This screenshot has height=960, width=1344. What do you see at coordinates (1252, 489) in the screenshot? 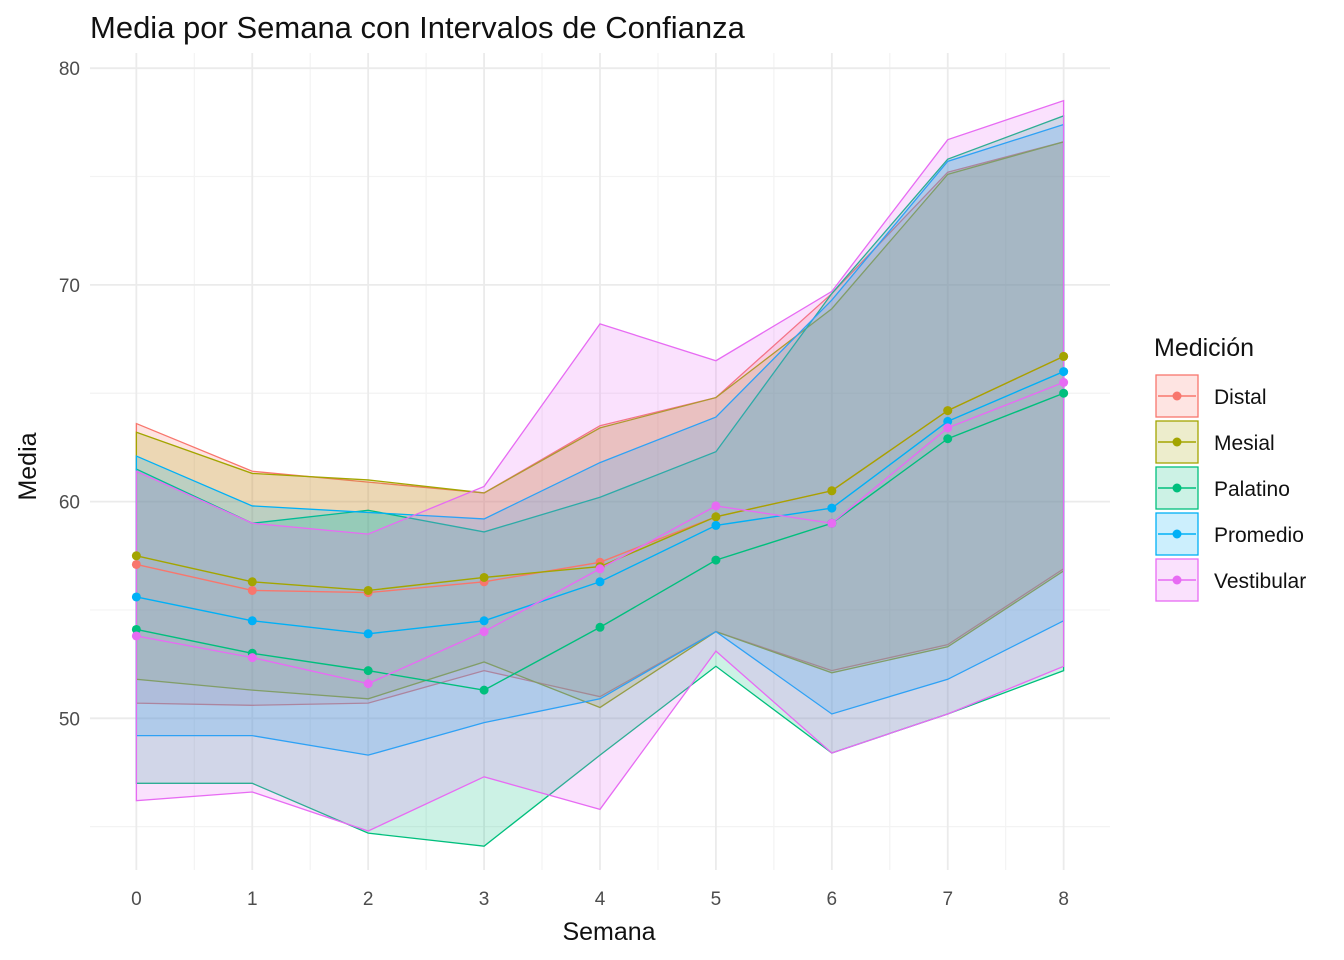
I see `legend-label-palatino: Palatino` at bounding box center [1252, 489].